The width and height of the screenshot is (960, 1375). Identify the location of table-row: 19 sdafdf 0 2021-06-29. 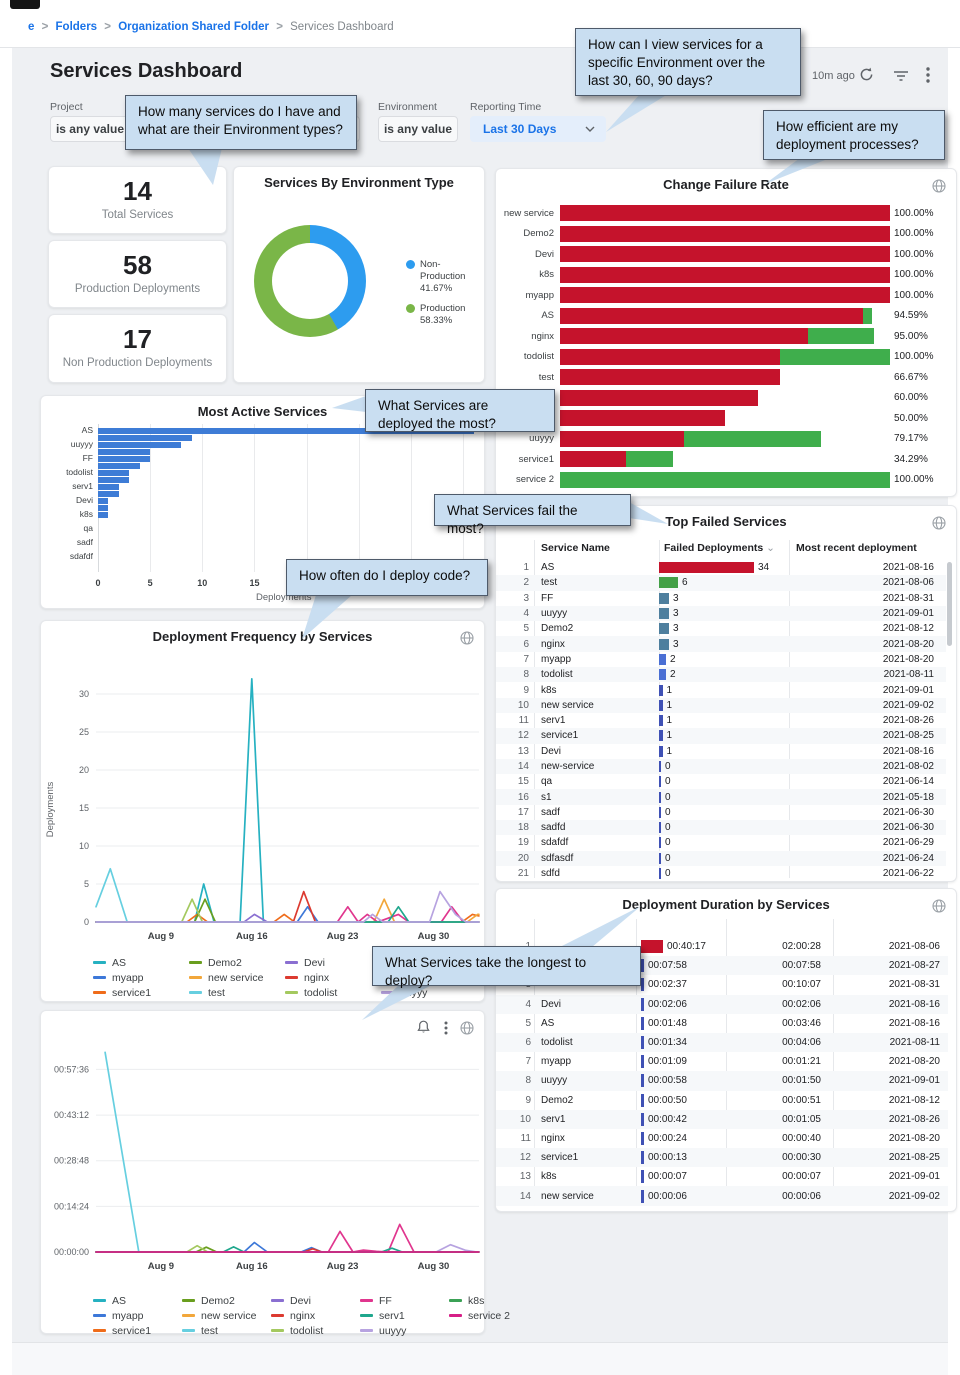
(721, 842).